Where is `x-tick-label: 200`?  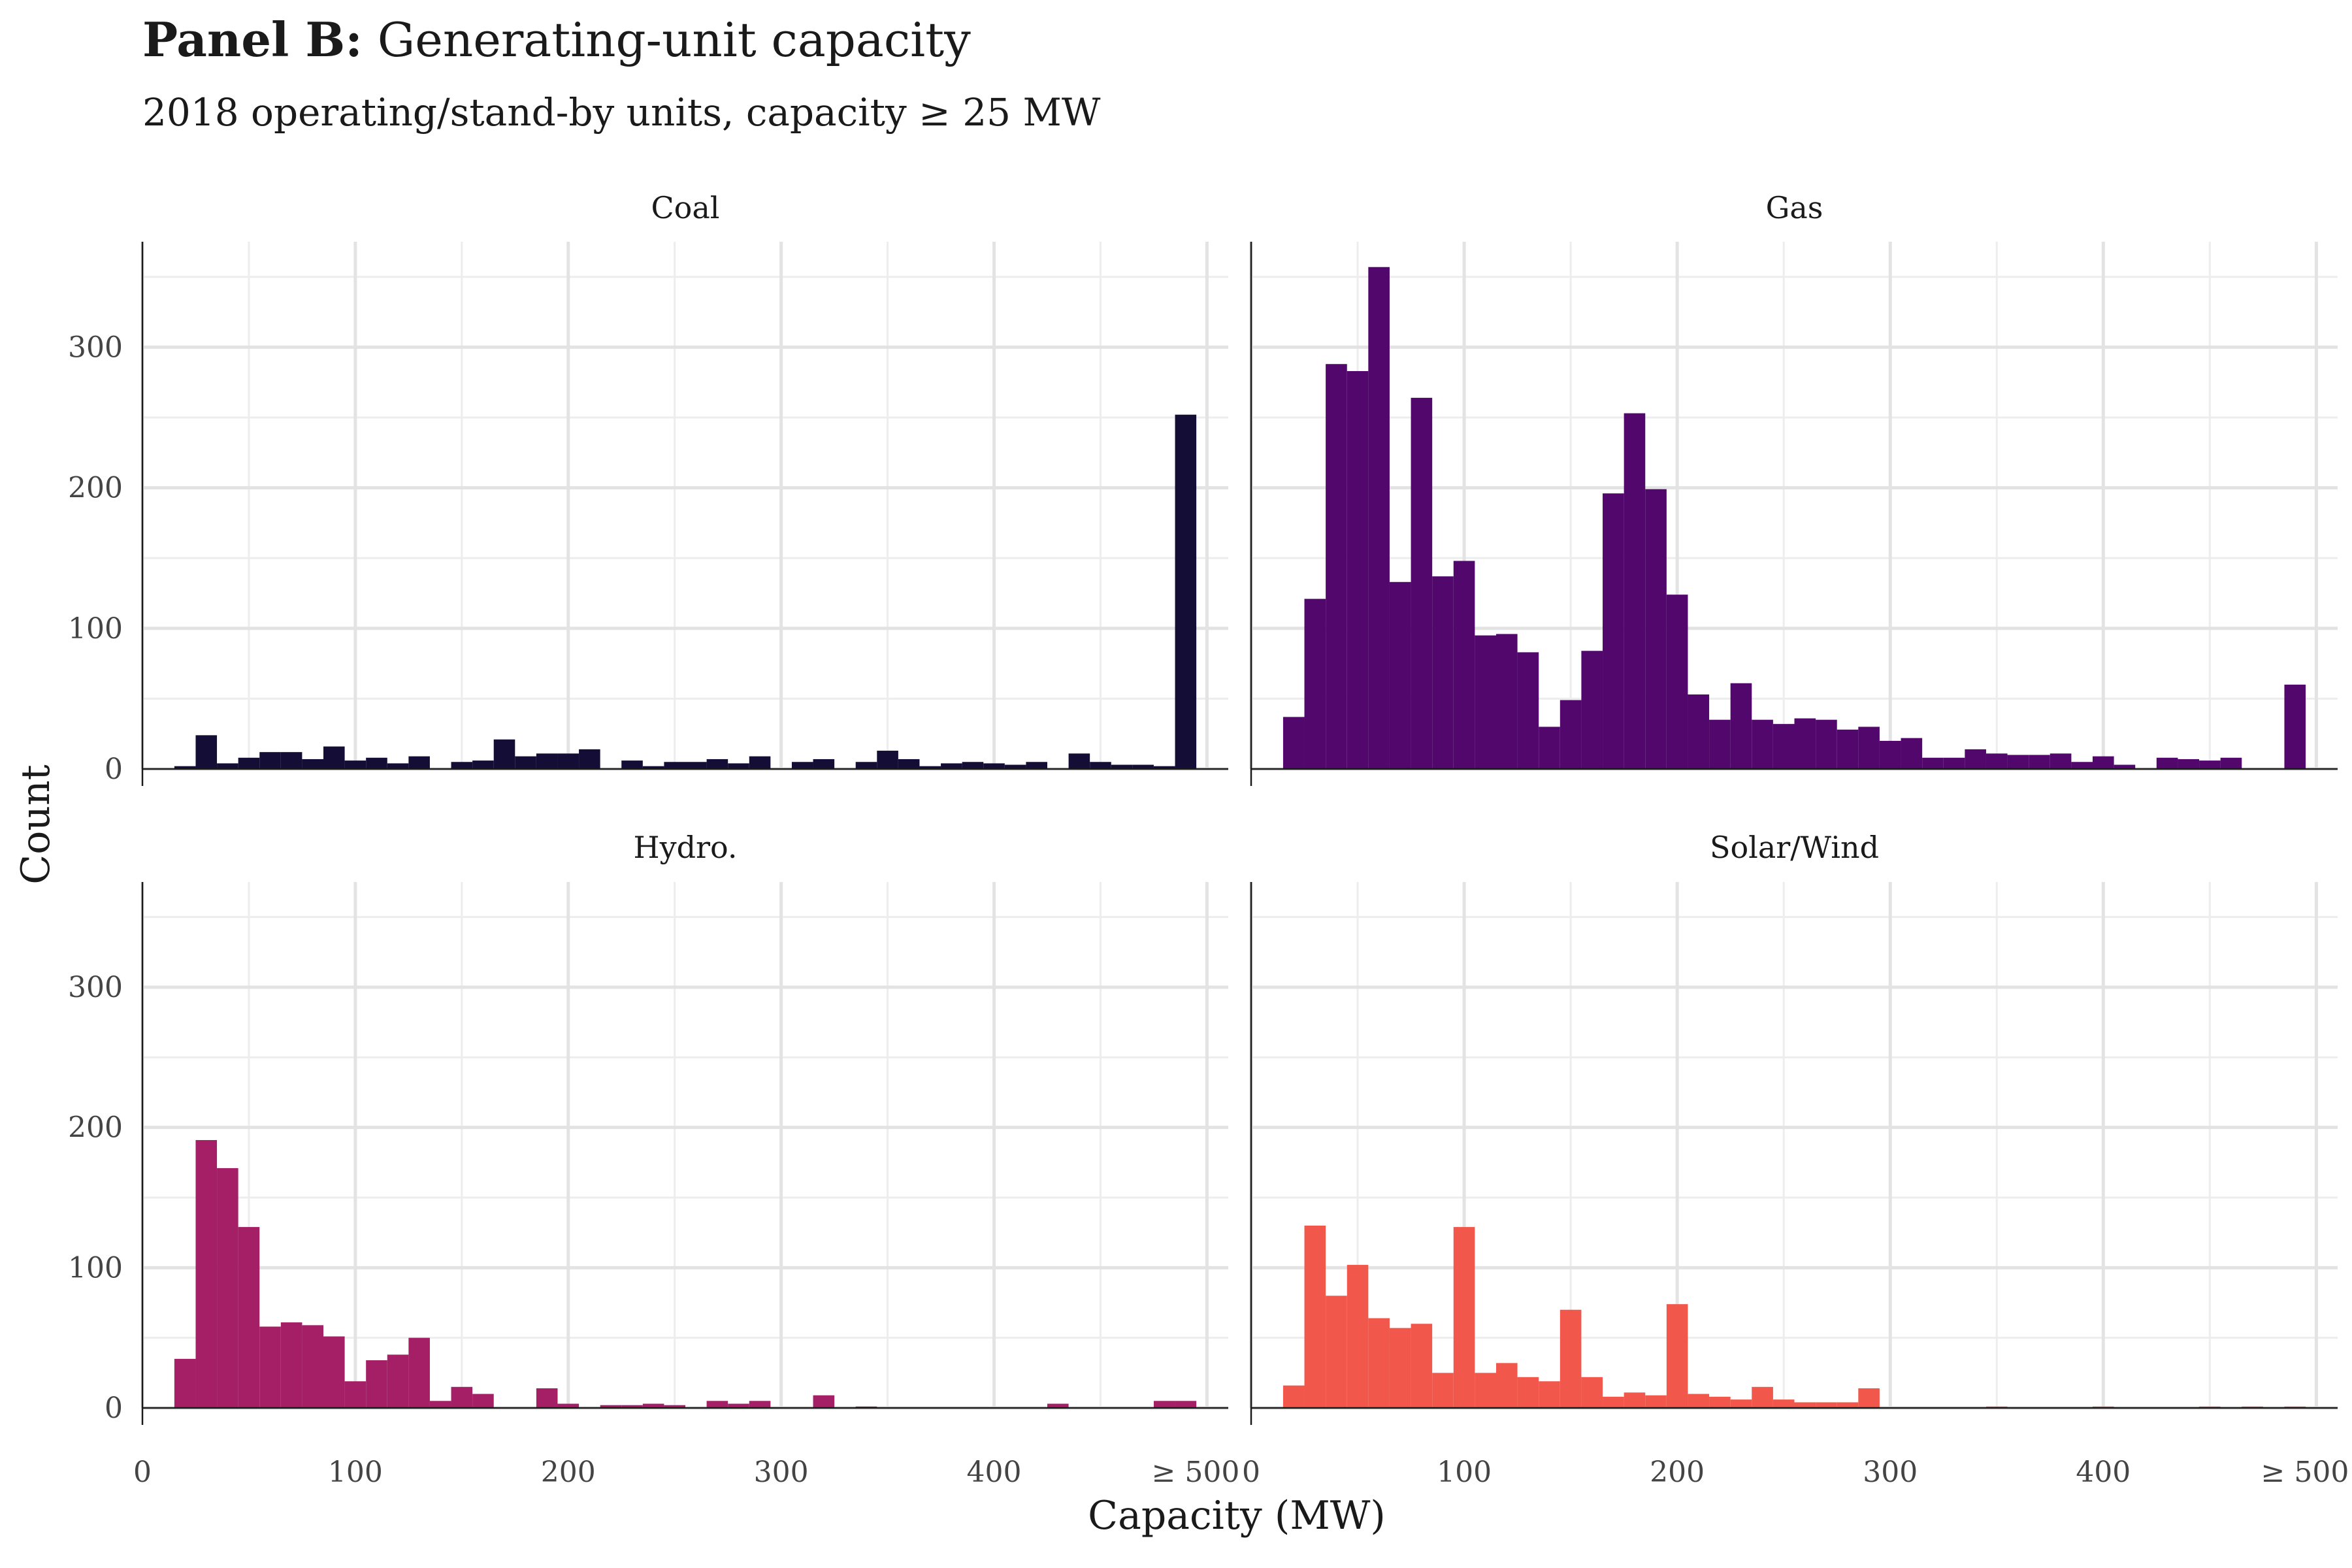
x-tick-label: 200 is located at coordinates (1677, 1472).